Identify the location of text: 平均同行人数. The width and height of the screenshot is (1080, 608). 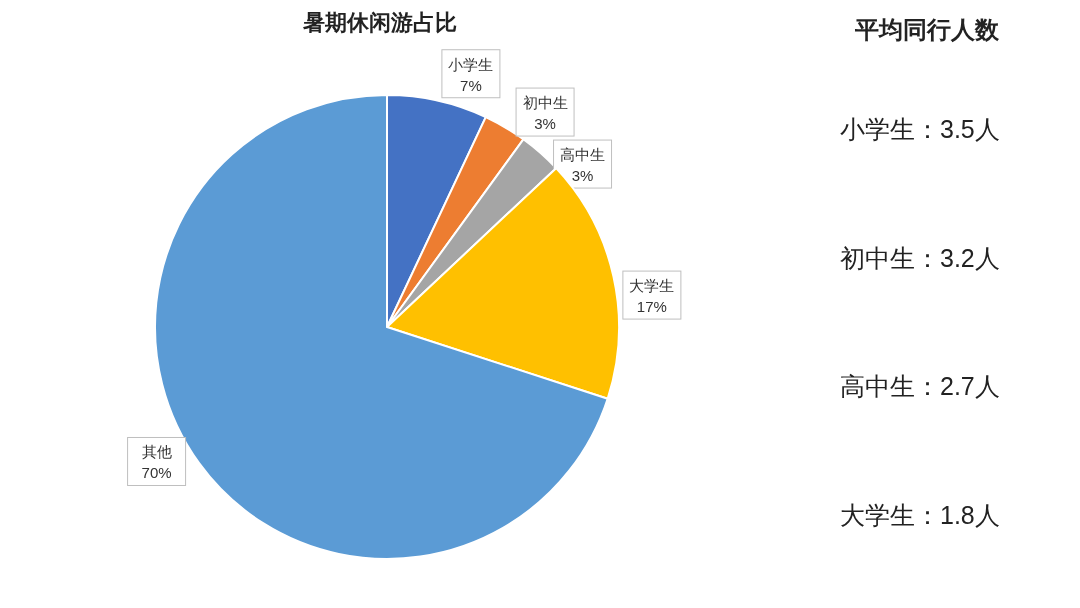
(927, 29).